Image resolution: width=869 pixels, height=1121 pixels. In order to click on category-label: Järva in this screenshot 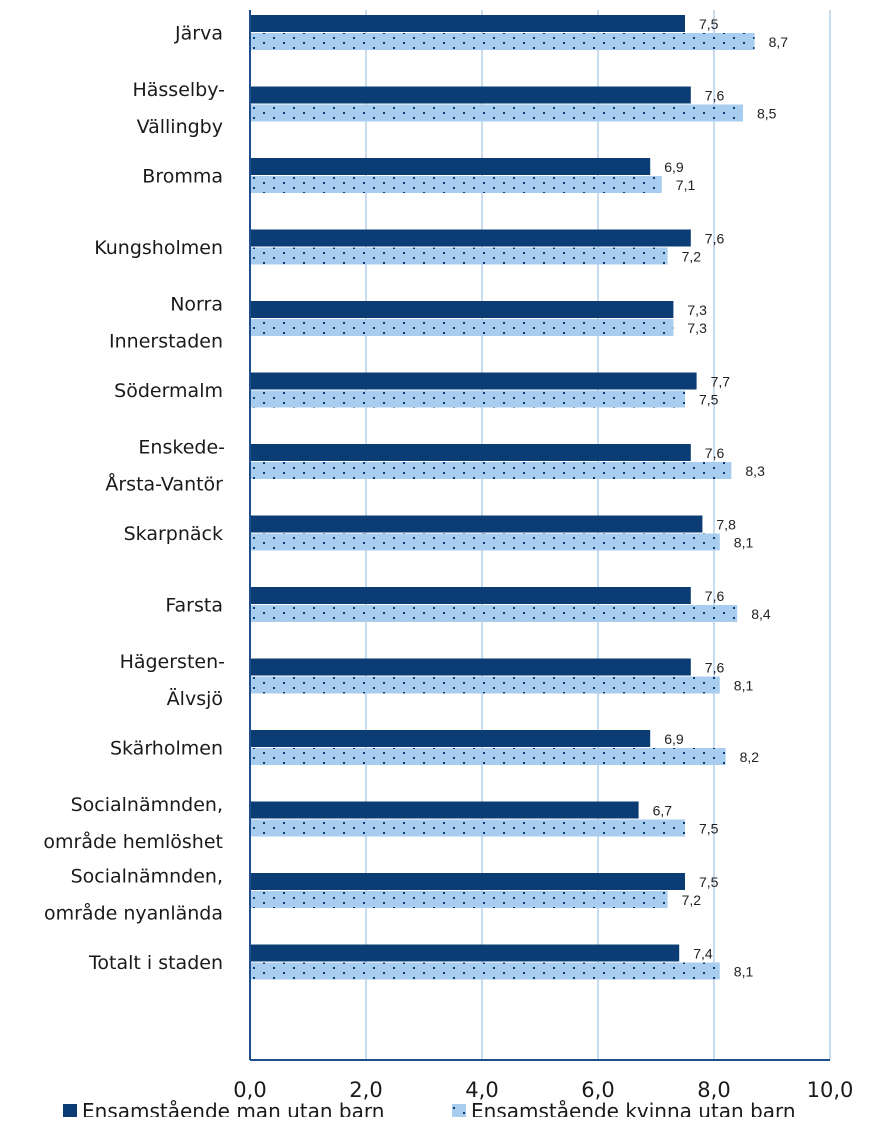, I will do `click(198, 34)`.